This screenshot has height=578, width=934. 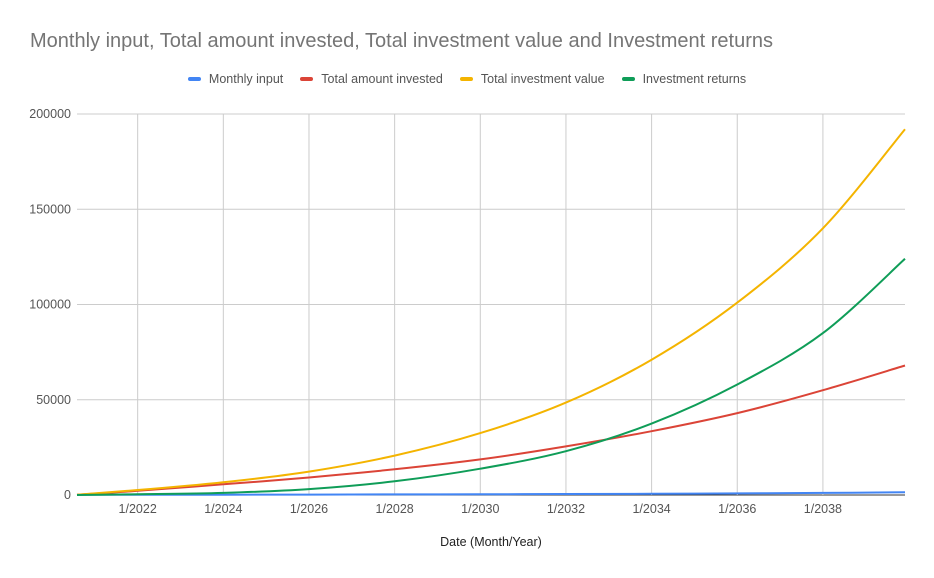 What do you see at coordinates (67, 495) in the screenshot?
I see `y-tick-label: 0` at bounding box center [67, 495].